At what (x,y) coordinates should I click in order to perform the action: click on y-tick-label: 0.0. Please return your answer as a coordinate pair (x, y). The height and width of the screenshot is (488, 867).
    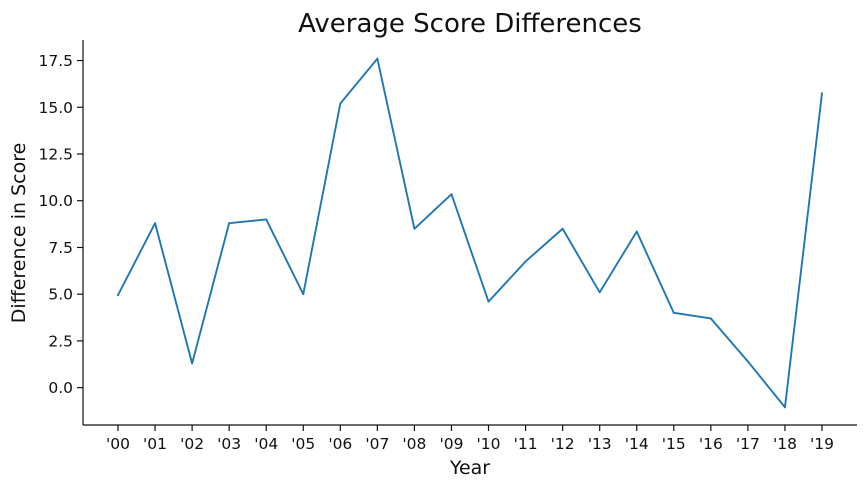
    Looking at the image, I should click on (60, 388).